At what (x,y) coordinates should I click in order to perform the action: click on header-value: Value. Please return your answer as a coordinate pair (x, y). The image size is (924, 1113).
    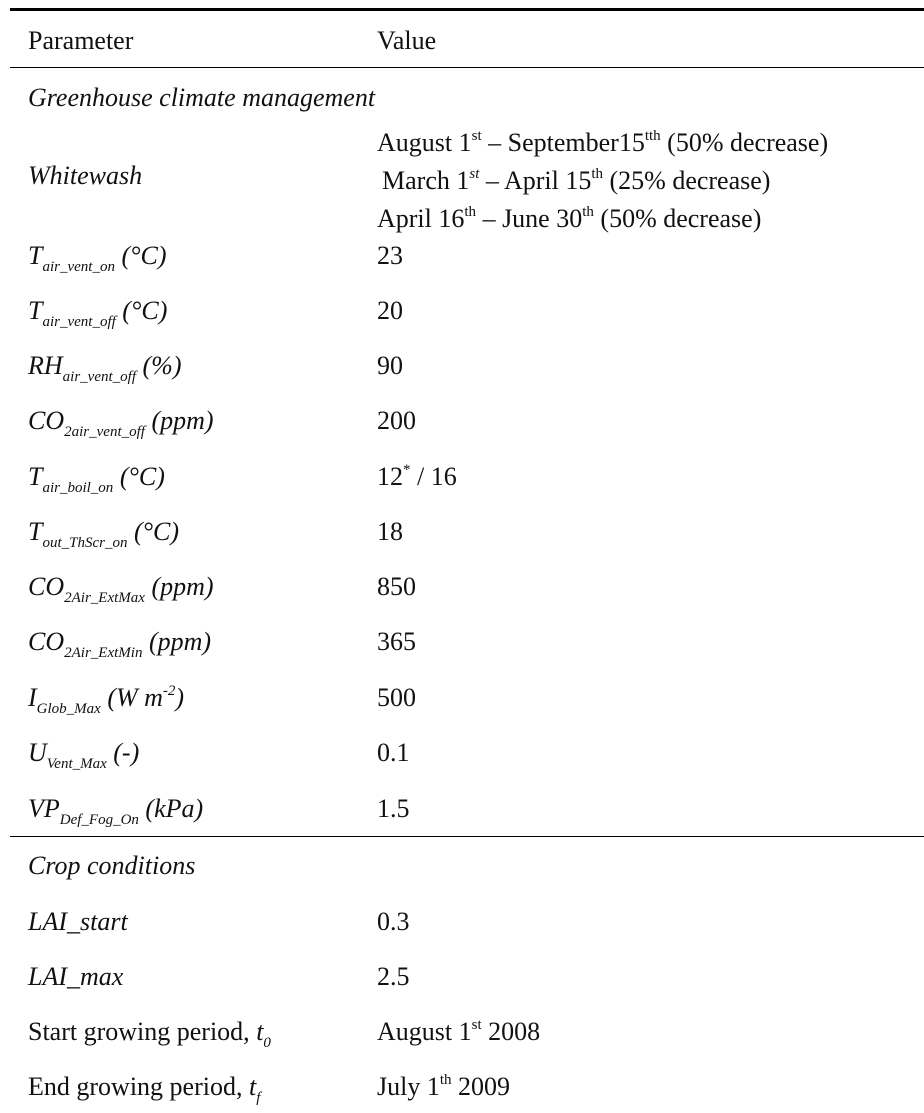
    Looking at the image, I should click on (407, 40).